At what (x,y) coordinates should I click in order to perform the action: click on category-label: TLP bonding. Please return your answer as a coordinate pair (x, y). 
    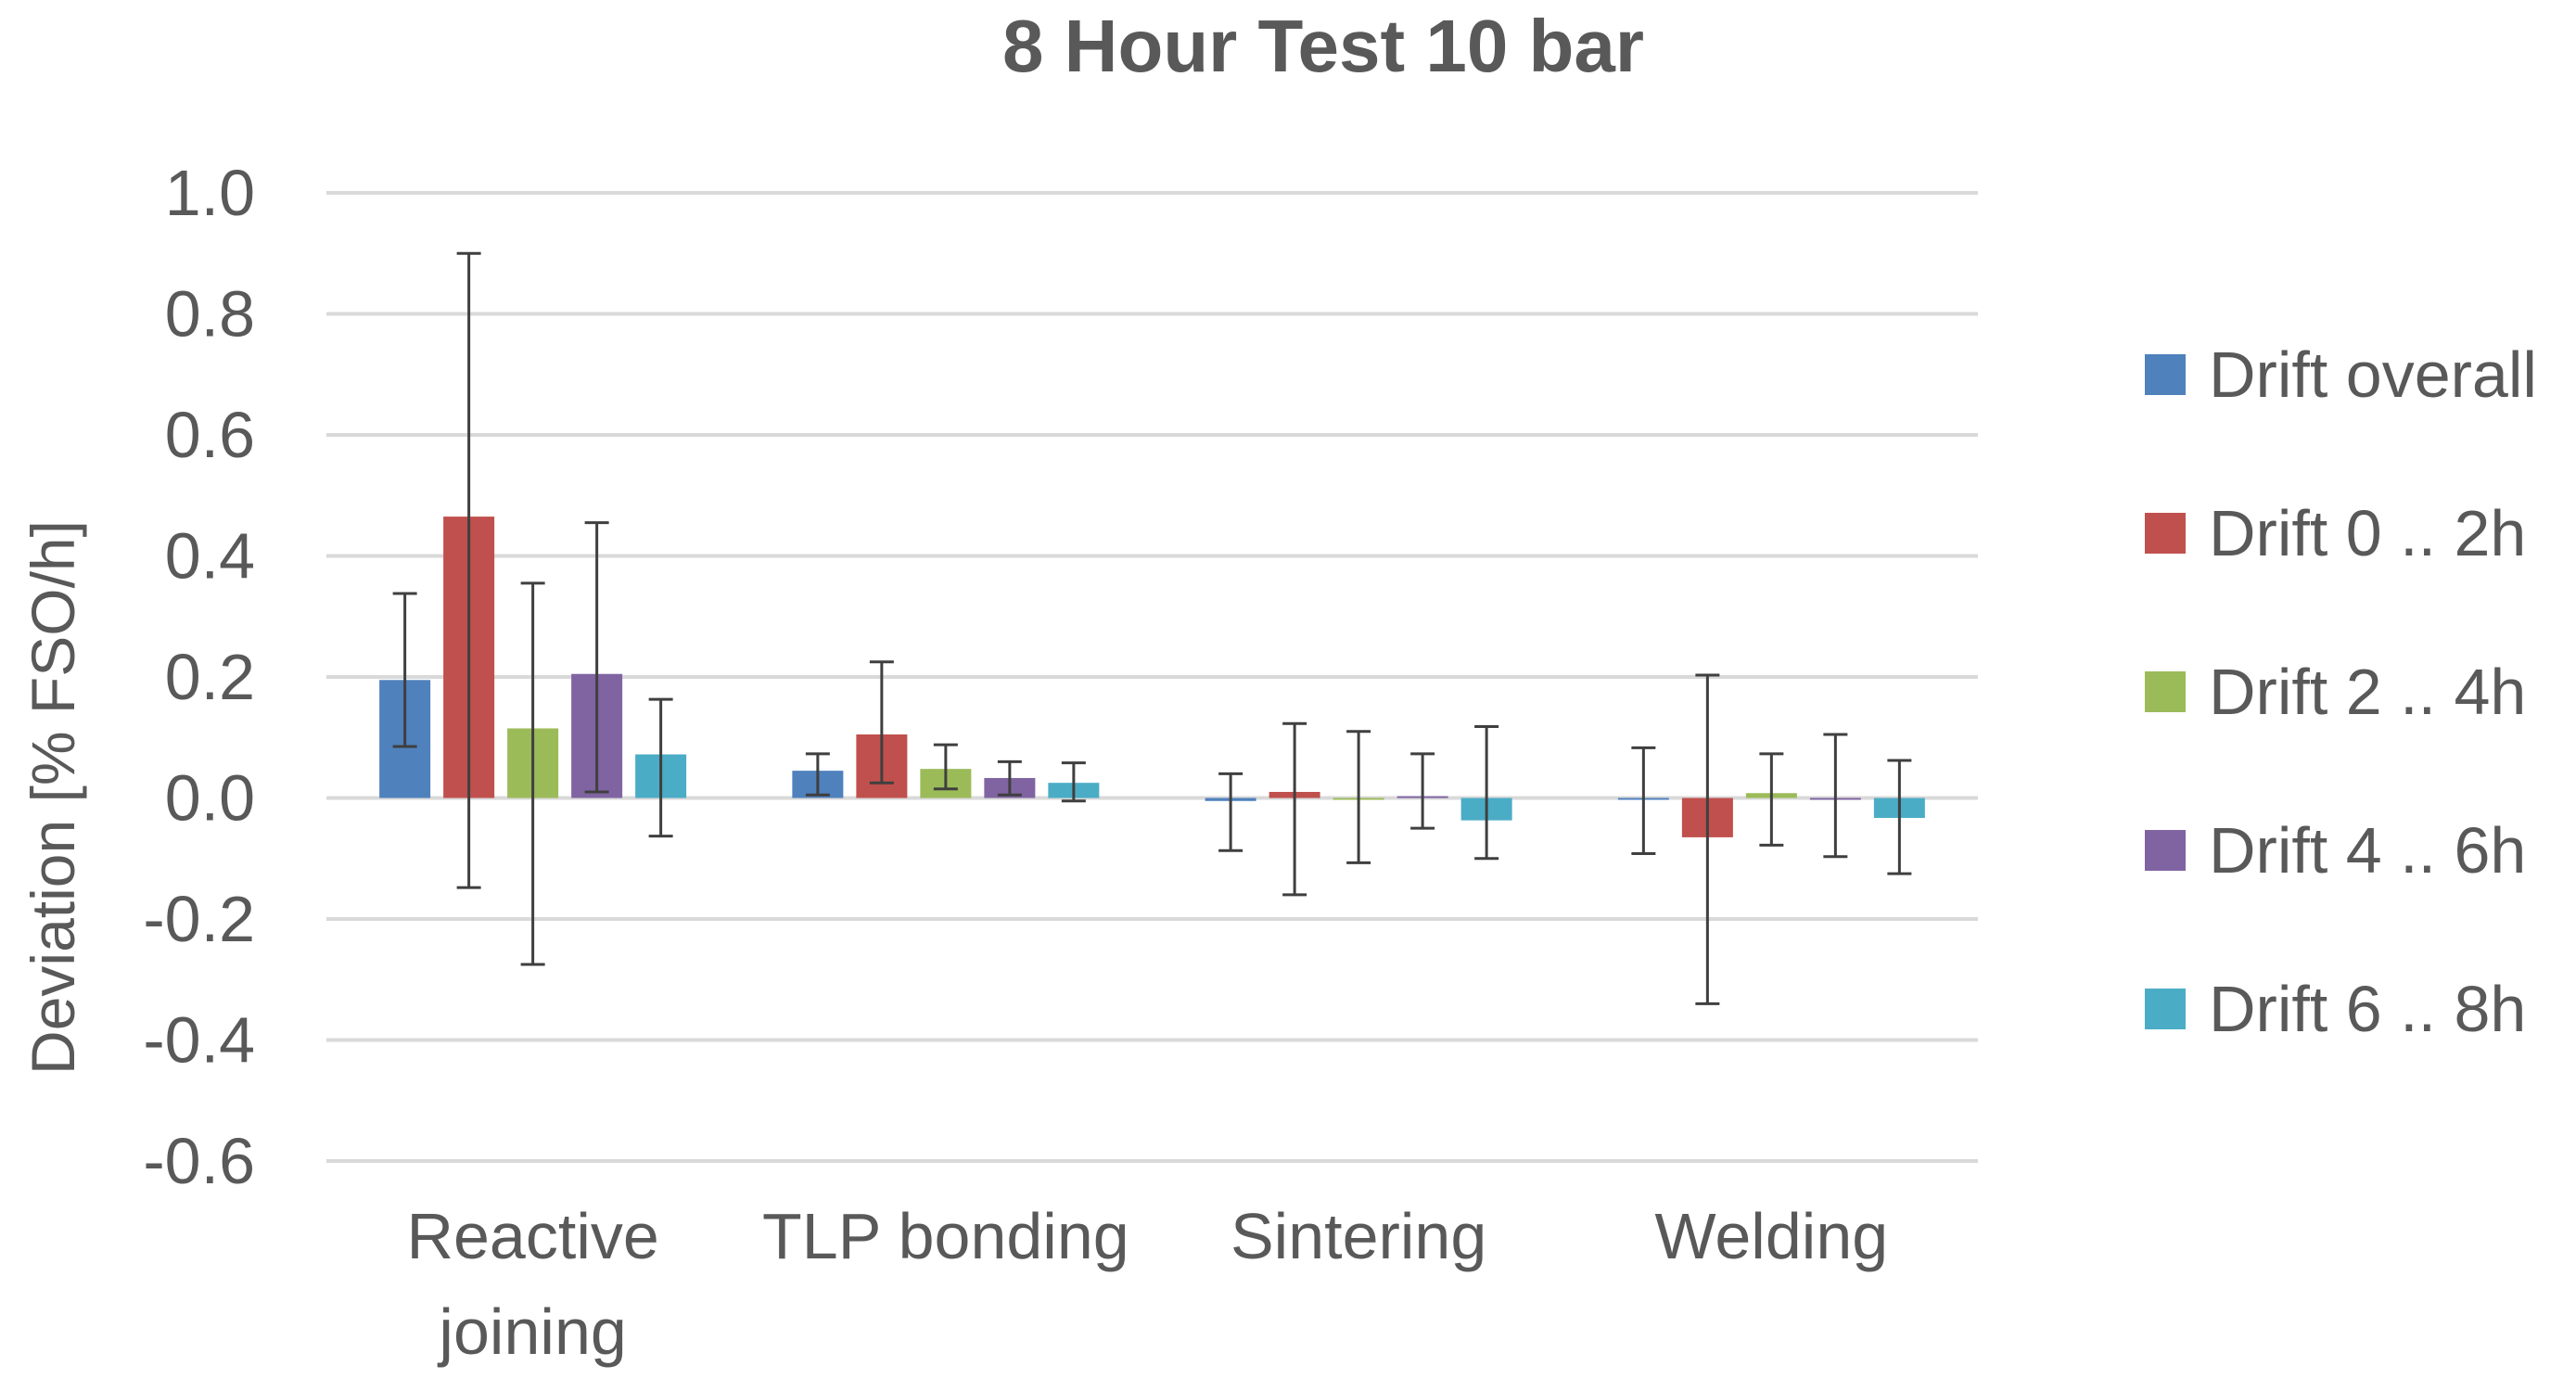
    Looking at the image, I should click on (946, 1236).